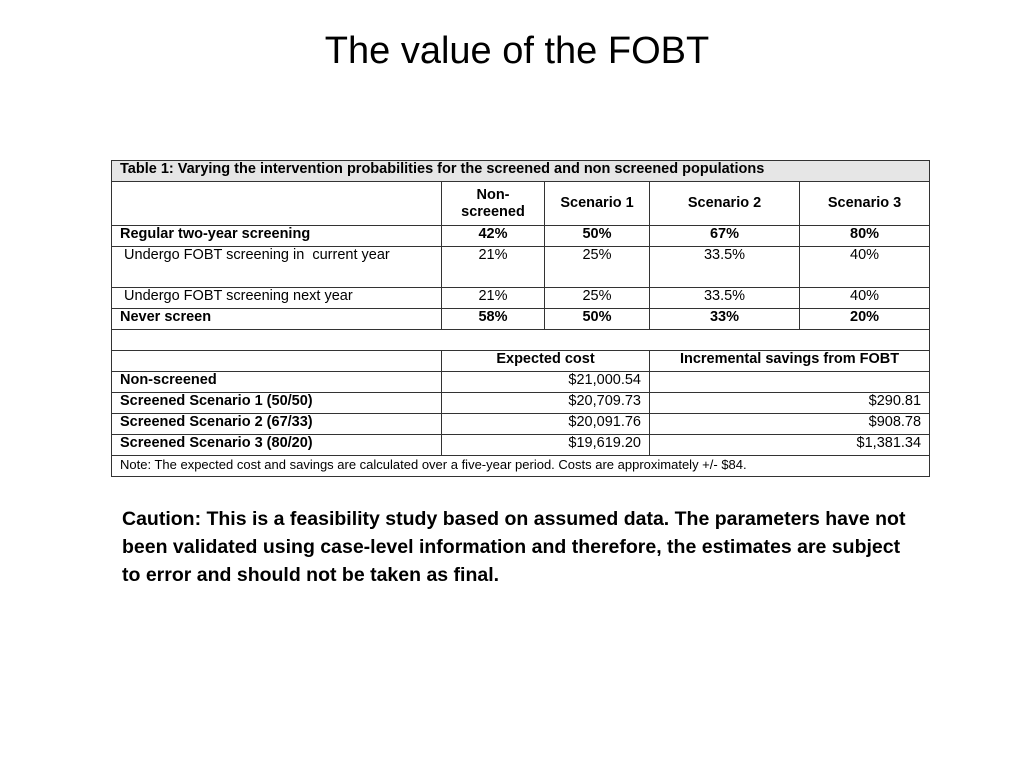 This screenshot has height=768, width=1024. I want to click on header-cell: Scenario 3, so click(864, 203).